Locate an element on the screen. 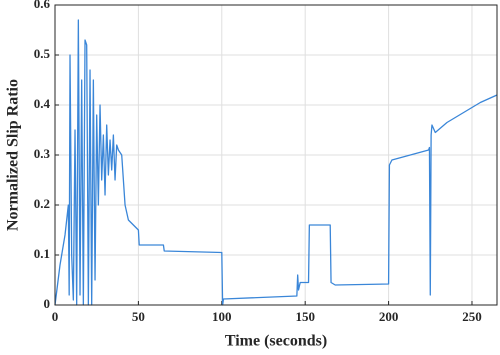 The width and height of the screenshot is (500, 355). y-tick-label: 0.6 is located at coordinates (42, 5).